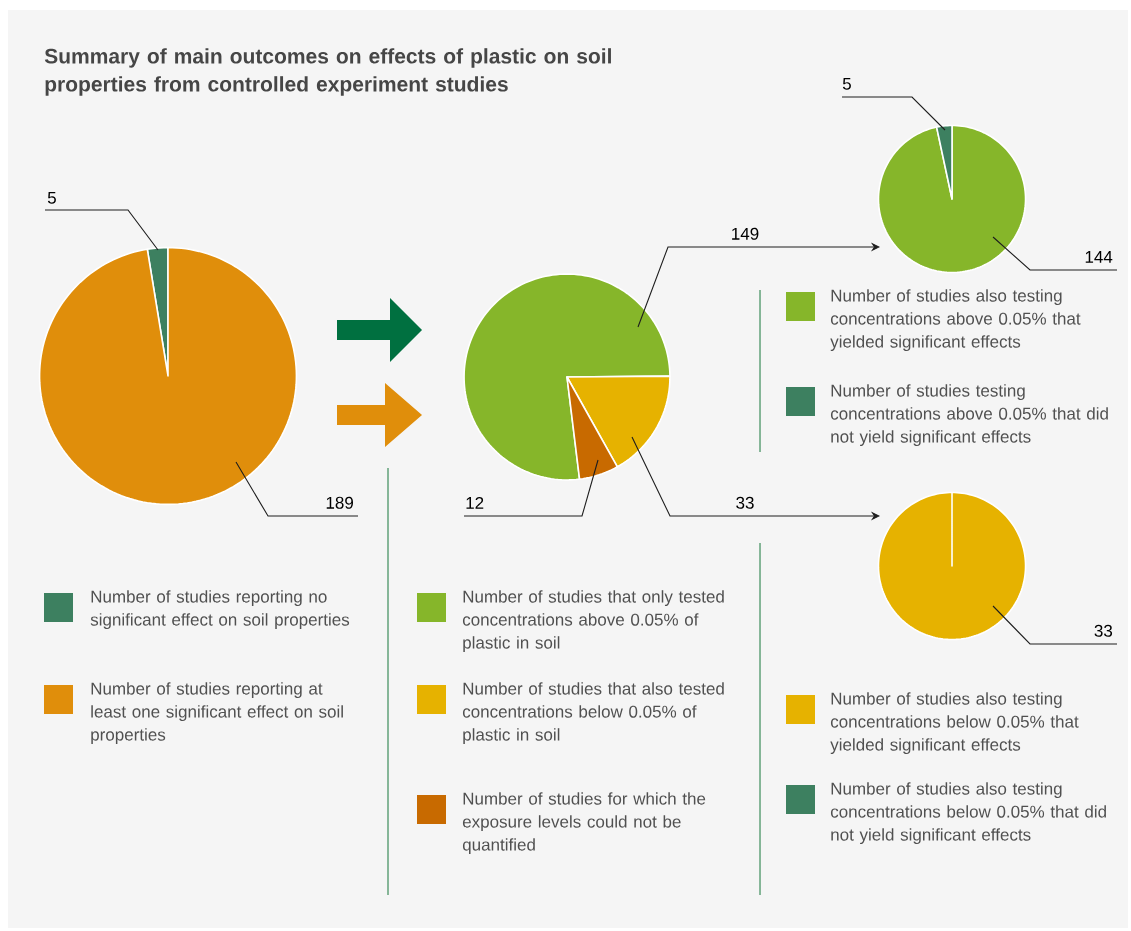 This screenshot has width=1131, height=931. I want to click on data-label: 144, so click(1099, 257).